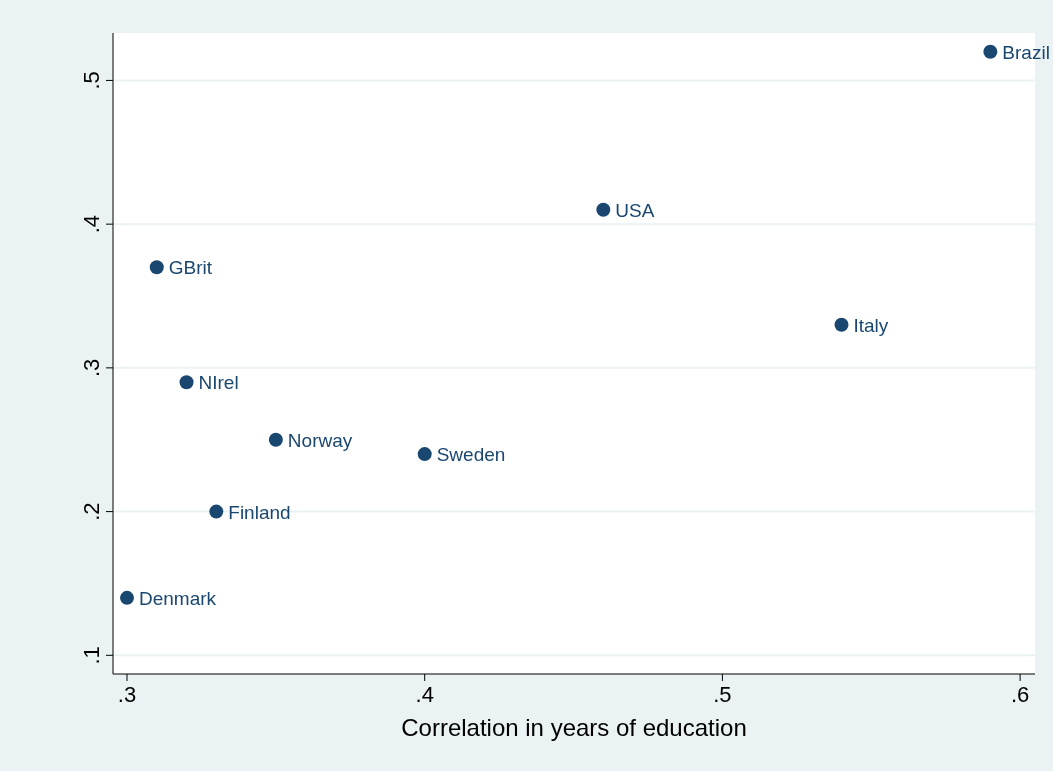  What do you see at coordinates (218, 383) in the screenshot?
I see `annotation: NIrel` at bounding box center [218, 383].